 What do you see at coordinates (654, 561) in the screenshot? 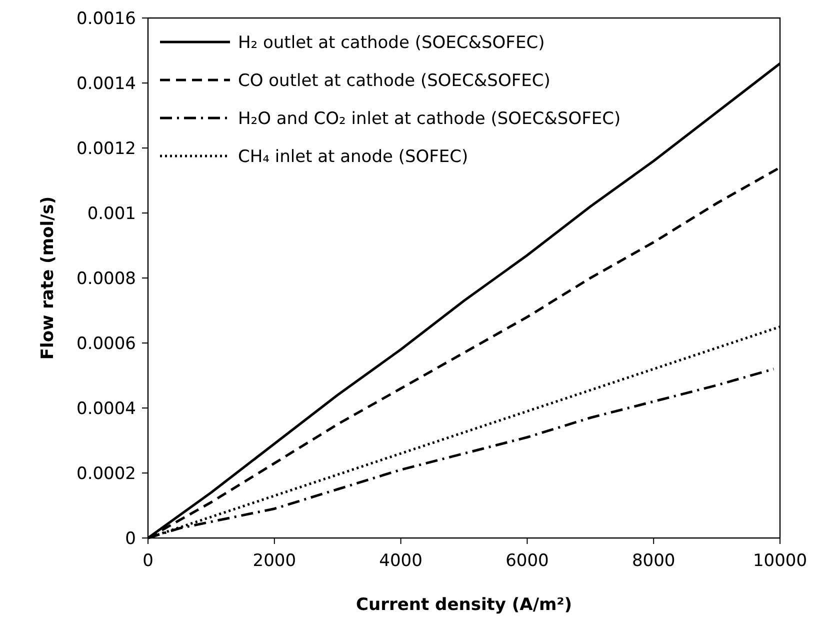
I see `x-tick-label: 8000` at bounding box center [654, 561].